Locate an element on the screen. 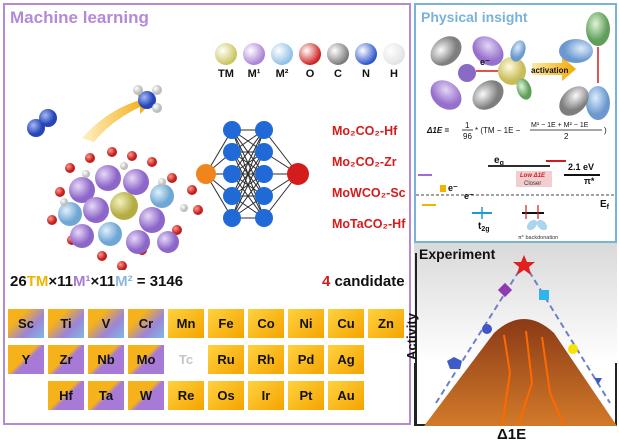 The width and height of the screenshot is (619, 448). electron-label-3: e⁻ is located at coordinates (469, 196).